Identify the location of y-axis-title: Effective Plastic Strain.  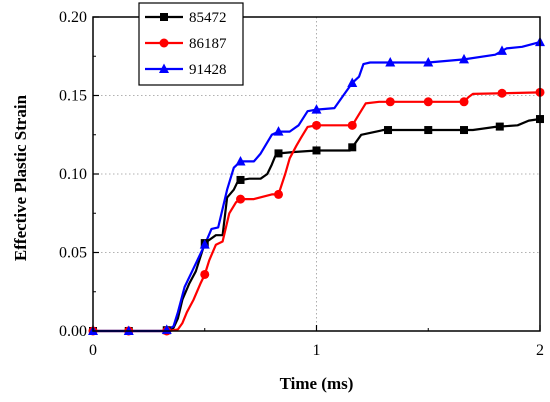
(20, 177).